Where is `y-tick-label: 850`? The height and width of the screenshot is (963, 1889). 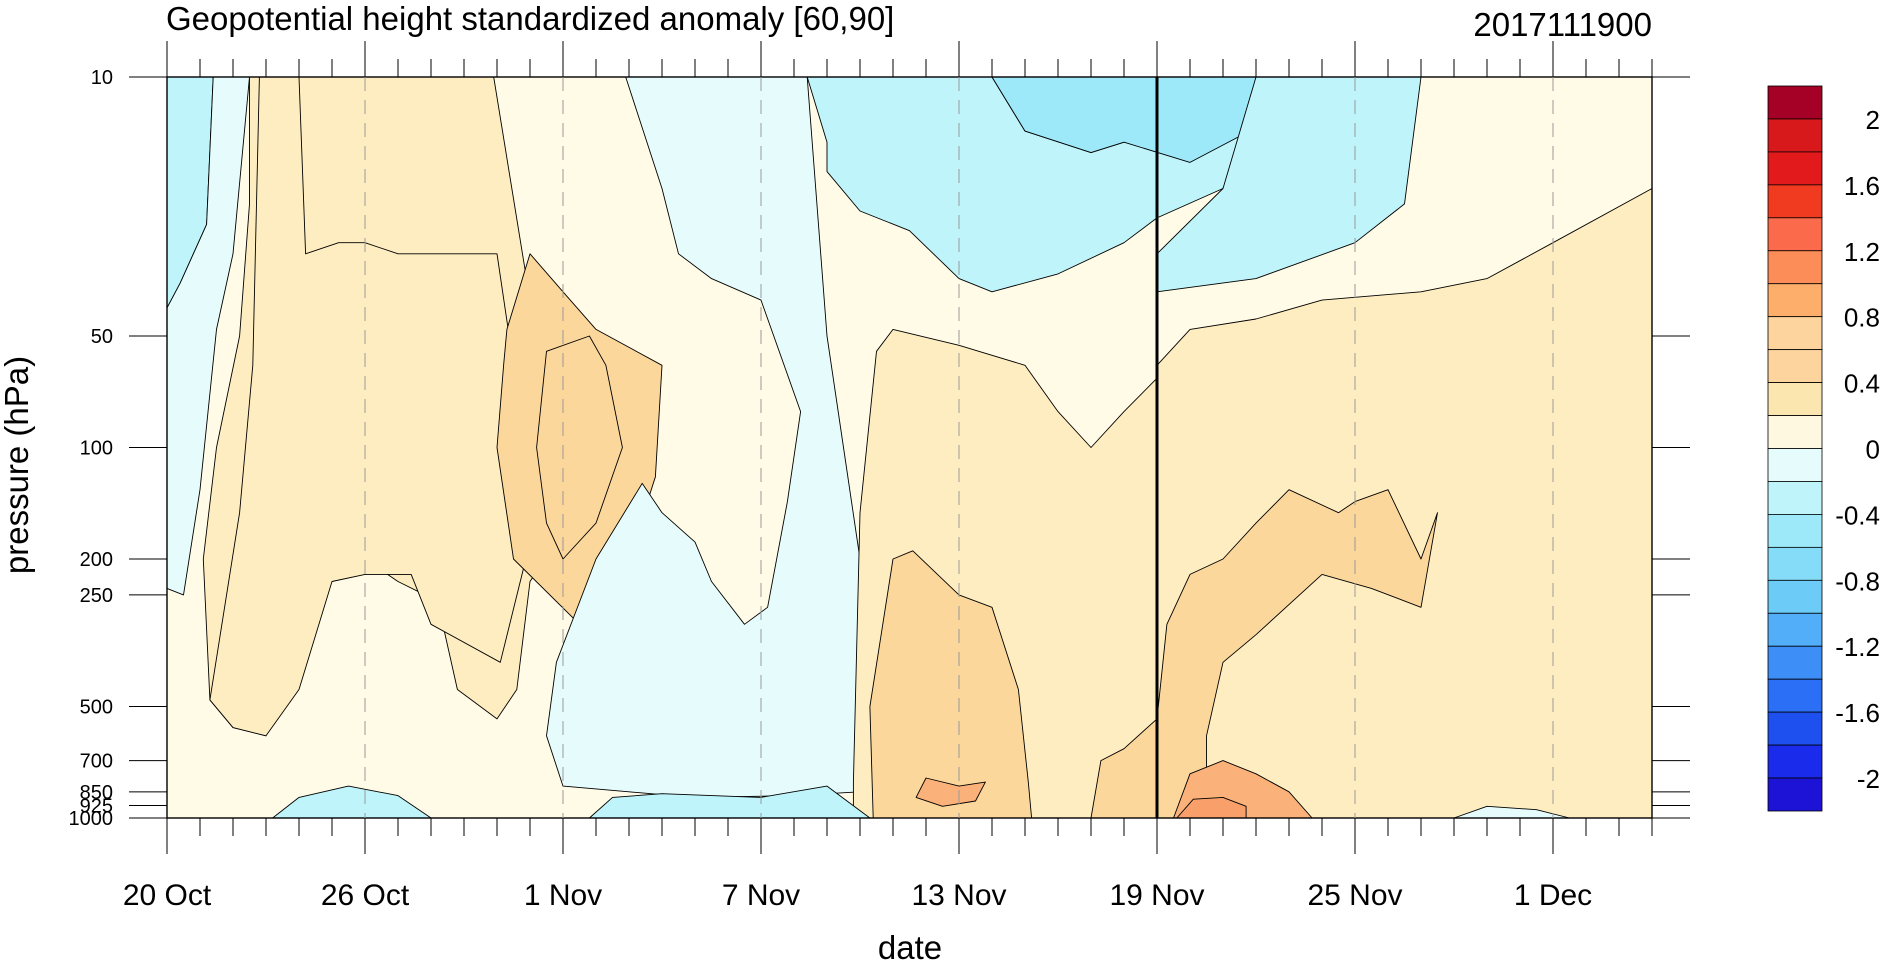 y-tick-label: 850 is located at coordinates (96, 793).